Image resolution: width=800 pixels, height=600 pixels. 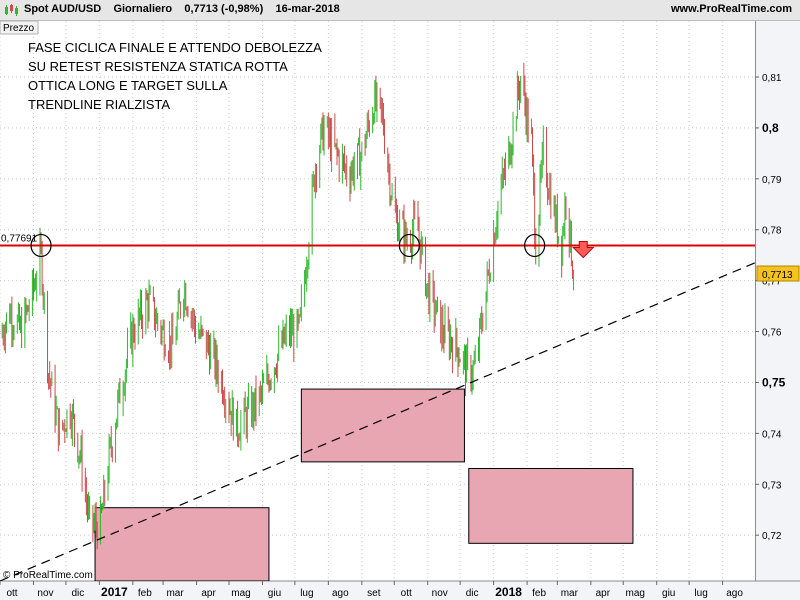 I want to click on last-change: 0,7713 (-0,98%), so click(x=224, y=9).